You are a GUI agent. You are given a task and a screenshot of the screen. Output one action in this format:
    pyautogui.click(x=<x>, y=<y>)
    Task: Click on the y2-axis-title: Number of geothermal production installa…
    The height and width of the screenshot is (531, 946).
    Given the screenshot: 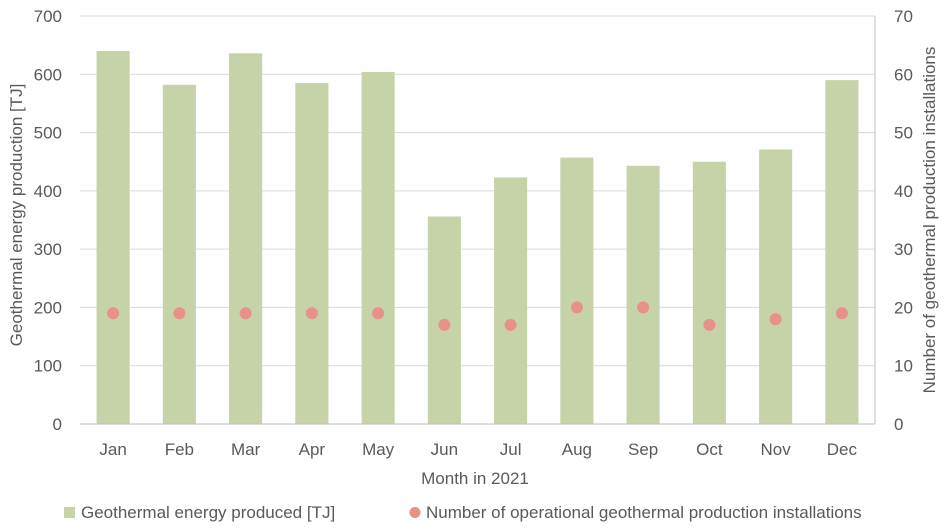 What is the action you would take?
    pyautogui.click(x=929, y=220)
    